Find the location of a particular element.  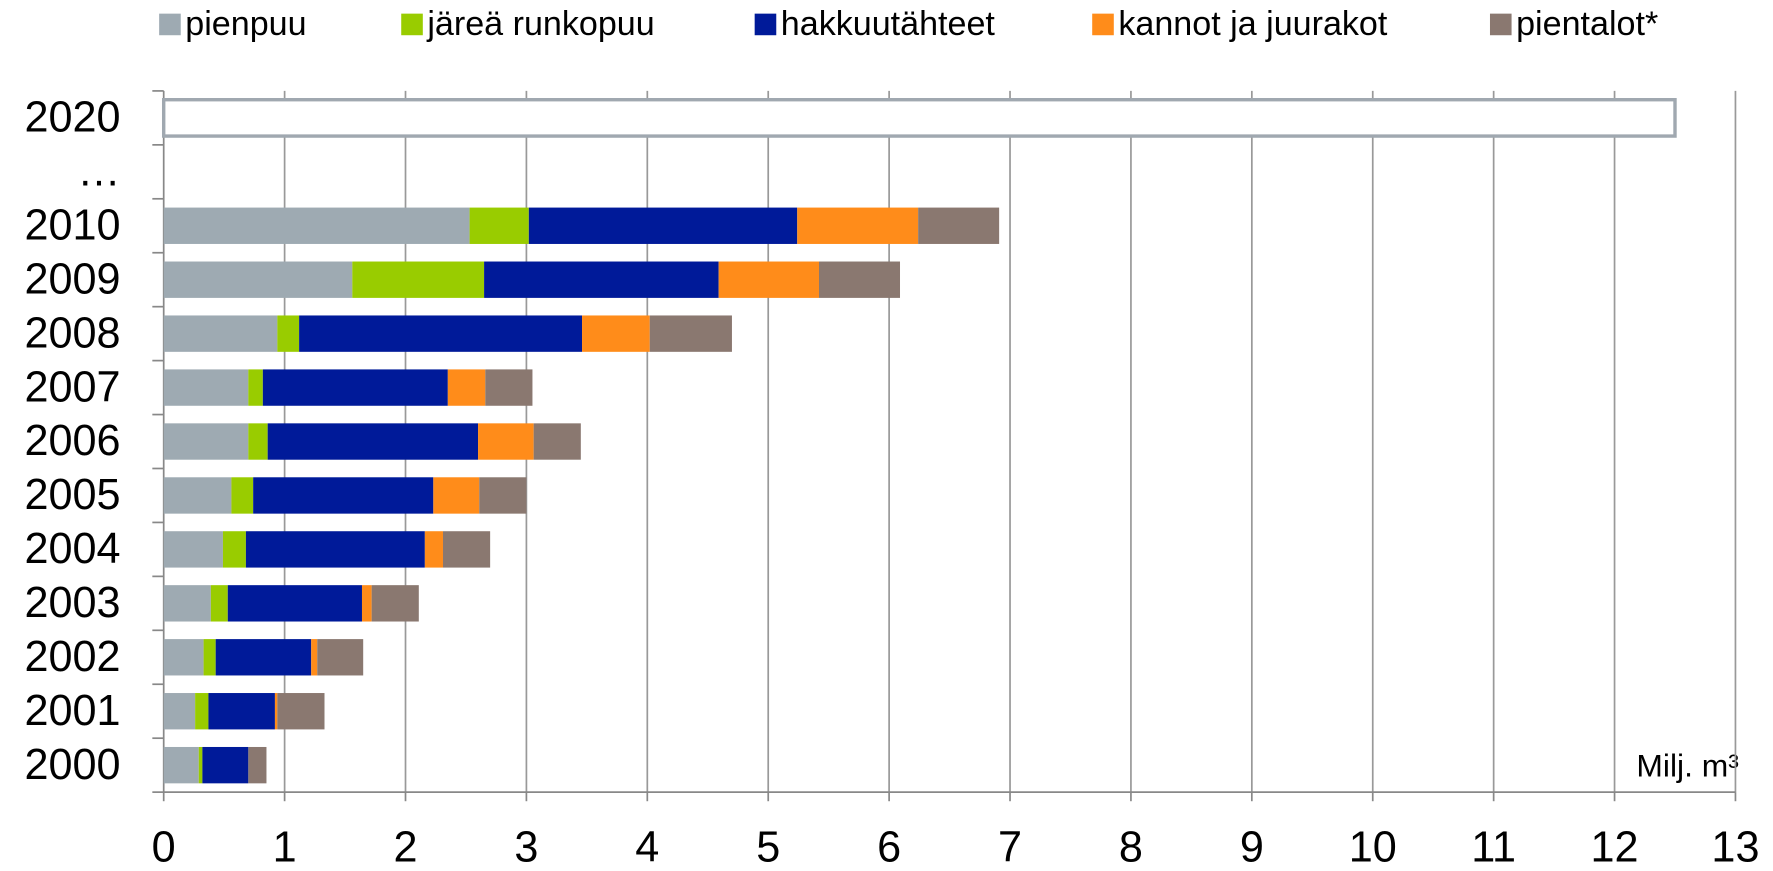

y-tick-label: 2006 is located at coordinates (72, 441).